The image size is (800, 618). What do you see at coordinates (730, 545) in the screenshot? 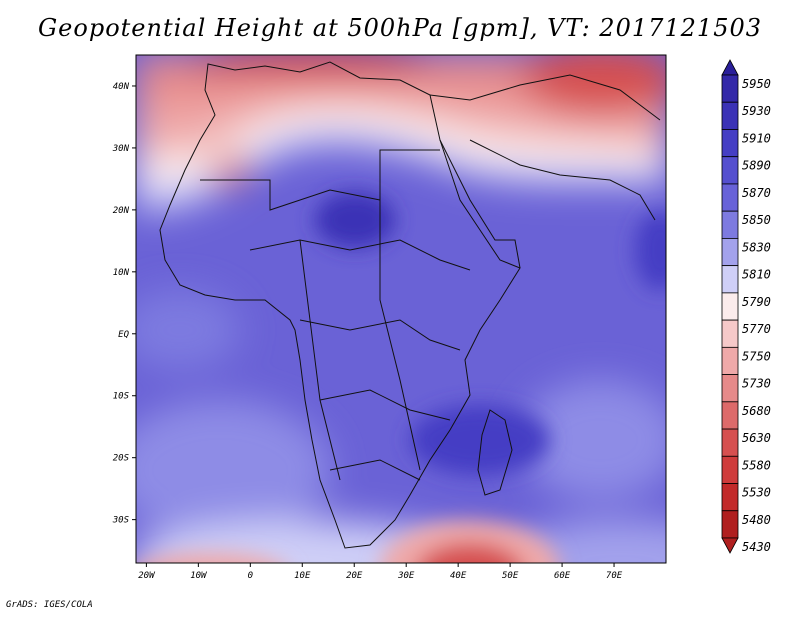
I see `colorbar-bottom-arrow` at bounding box center [730, 545].